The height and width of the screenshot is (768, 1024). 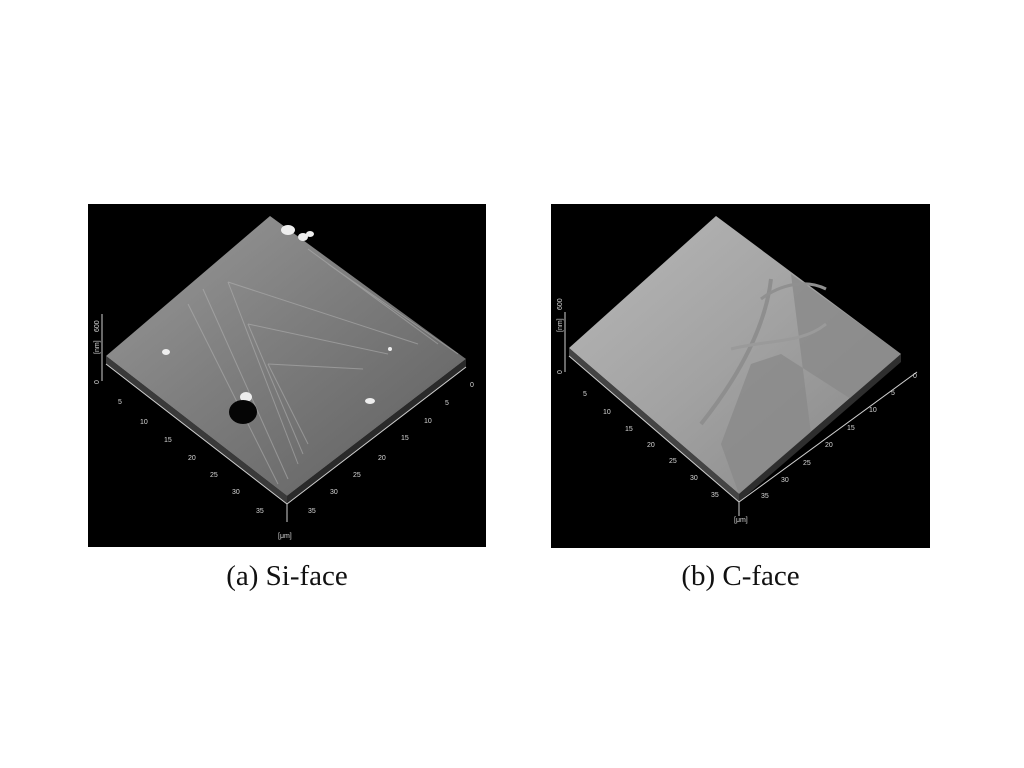 What do you see at coordinates (287, 576) in the screenshot?
I see `caption-si-face: (a) Si-face` at bounding box center [287, 576].